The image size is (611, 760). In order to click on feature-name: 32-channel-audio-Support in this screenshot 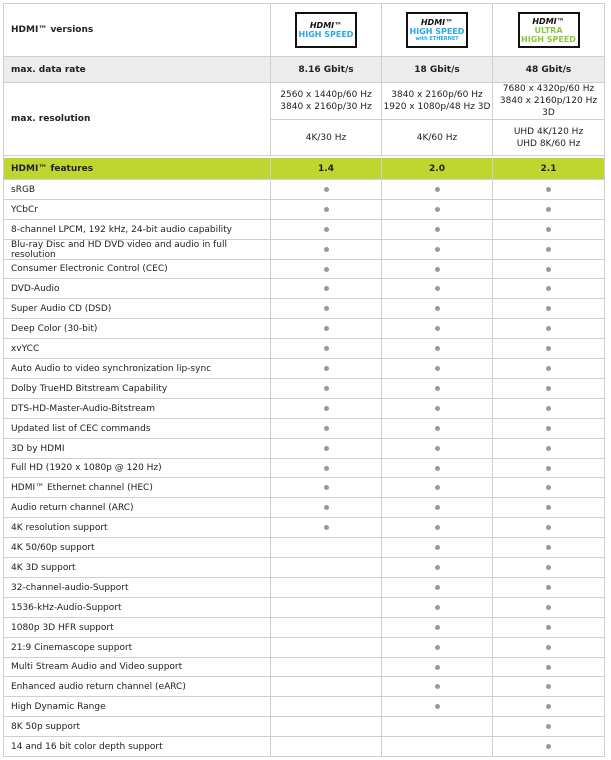, I will do `click(70, 587)`.